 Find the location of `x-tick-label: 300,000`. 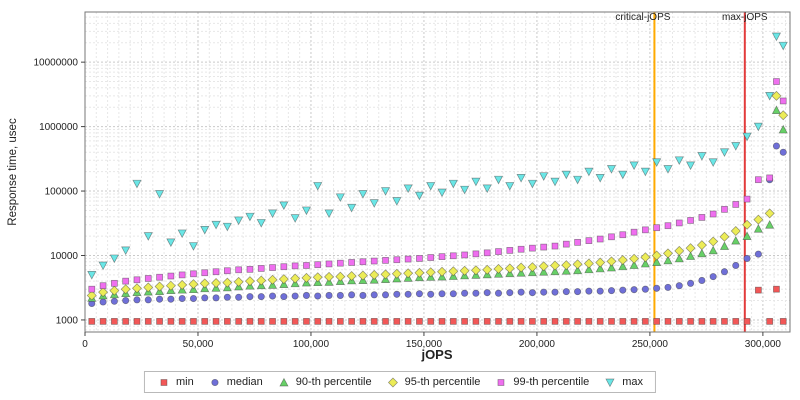

x-tick-label: 300,000 is located at coordinates (763, 344).